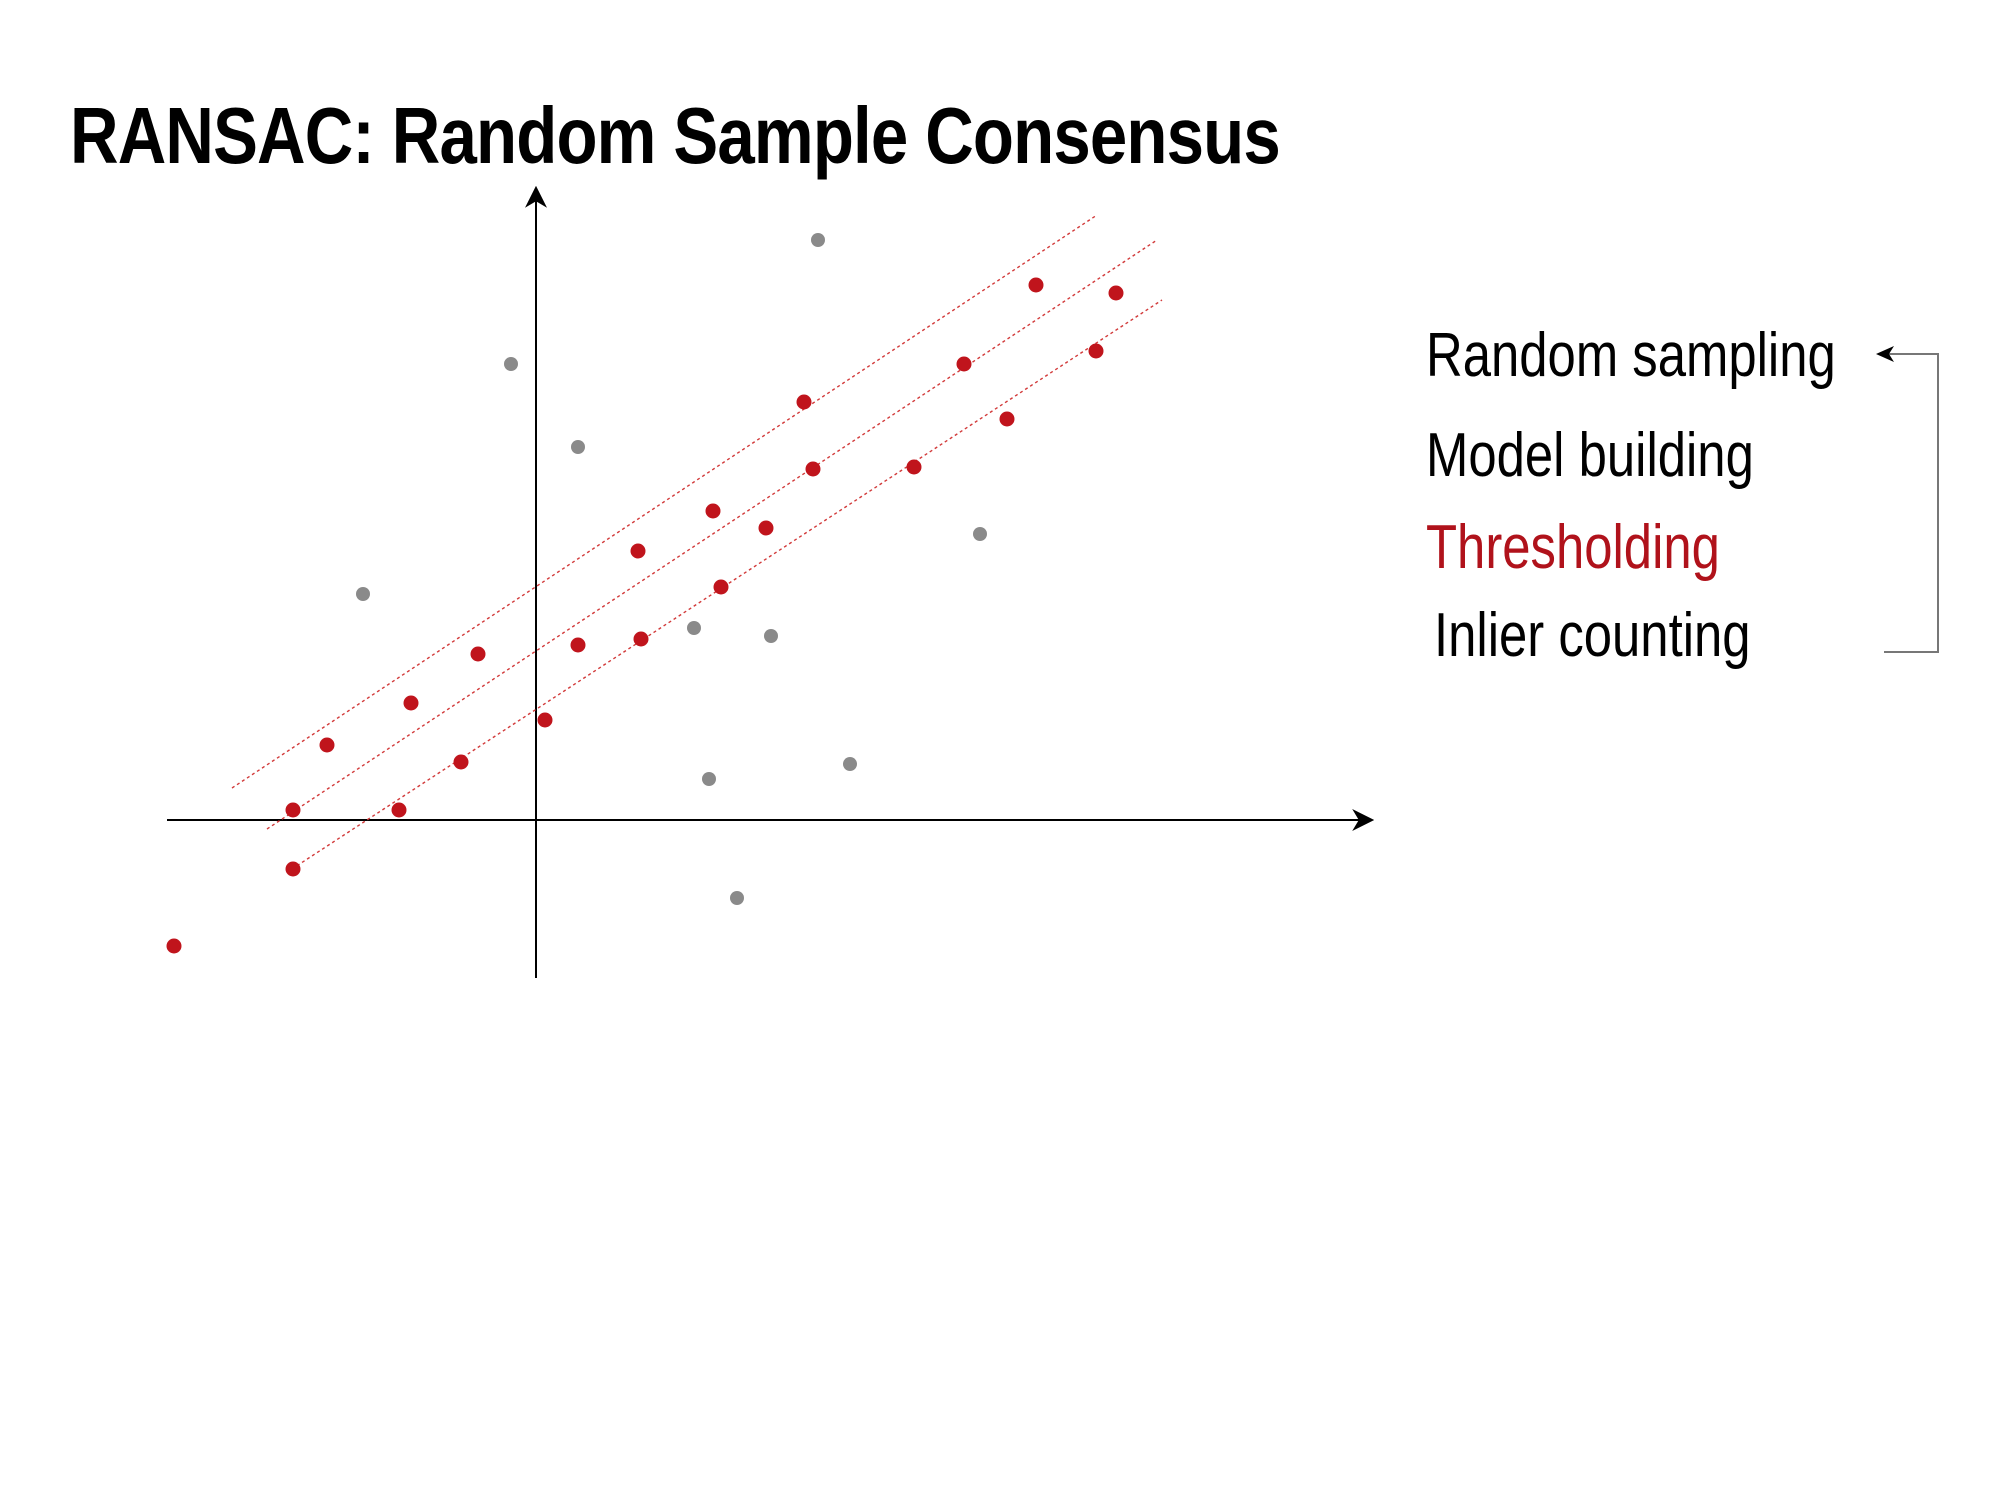 The image size is (2000, 1500). Describe the element at coordinates (1885, 354) in the screenshot. I see `arrow-left-icon` at that location.